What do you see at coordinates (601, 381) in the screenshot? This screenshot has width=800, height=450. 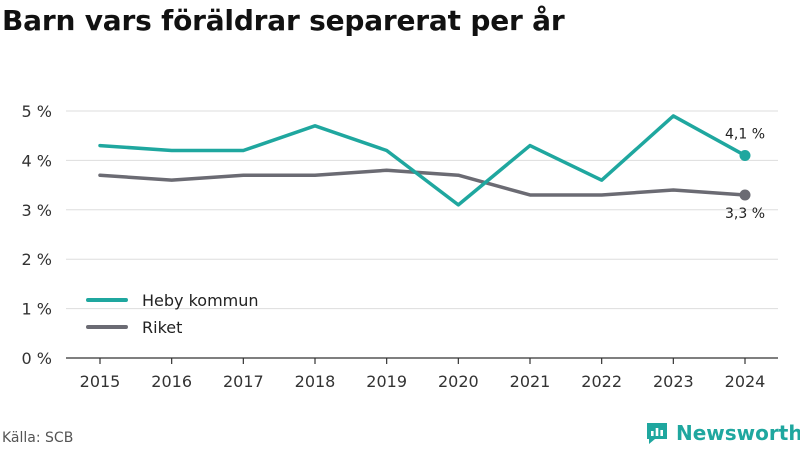 I see `x-tick-label-2022: 2022` at bounding box center [601, 381].